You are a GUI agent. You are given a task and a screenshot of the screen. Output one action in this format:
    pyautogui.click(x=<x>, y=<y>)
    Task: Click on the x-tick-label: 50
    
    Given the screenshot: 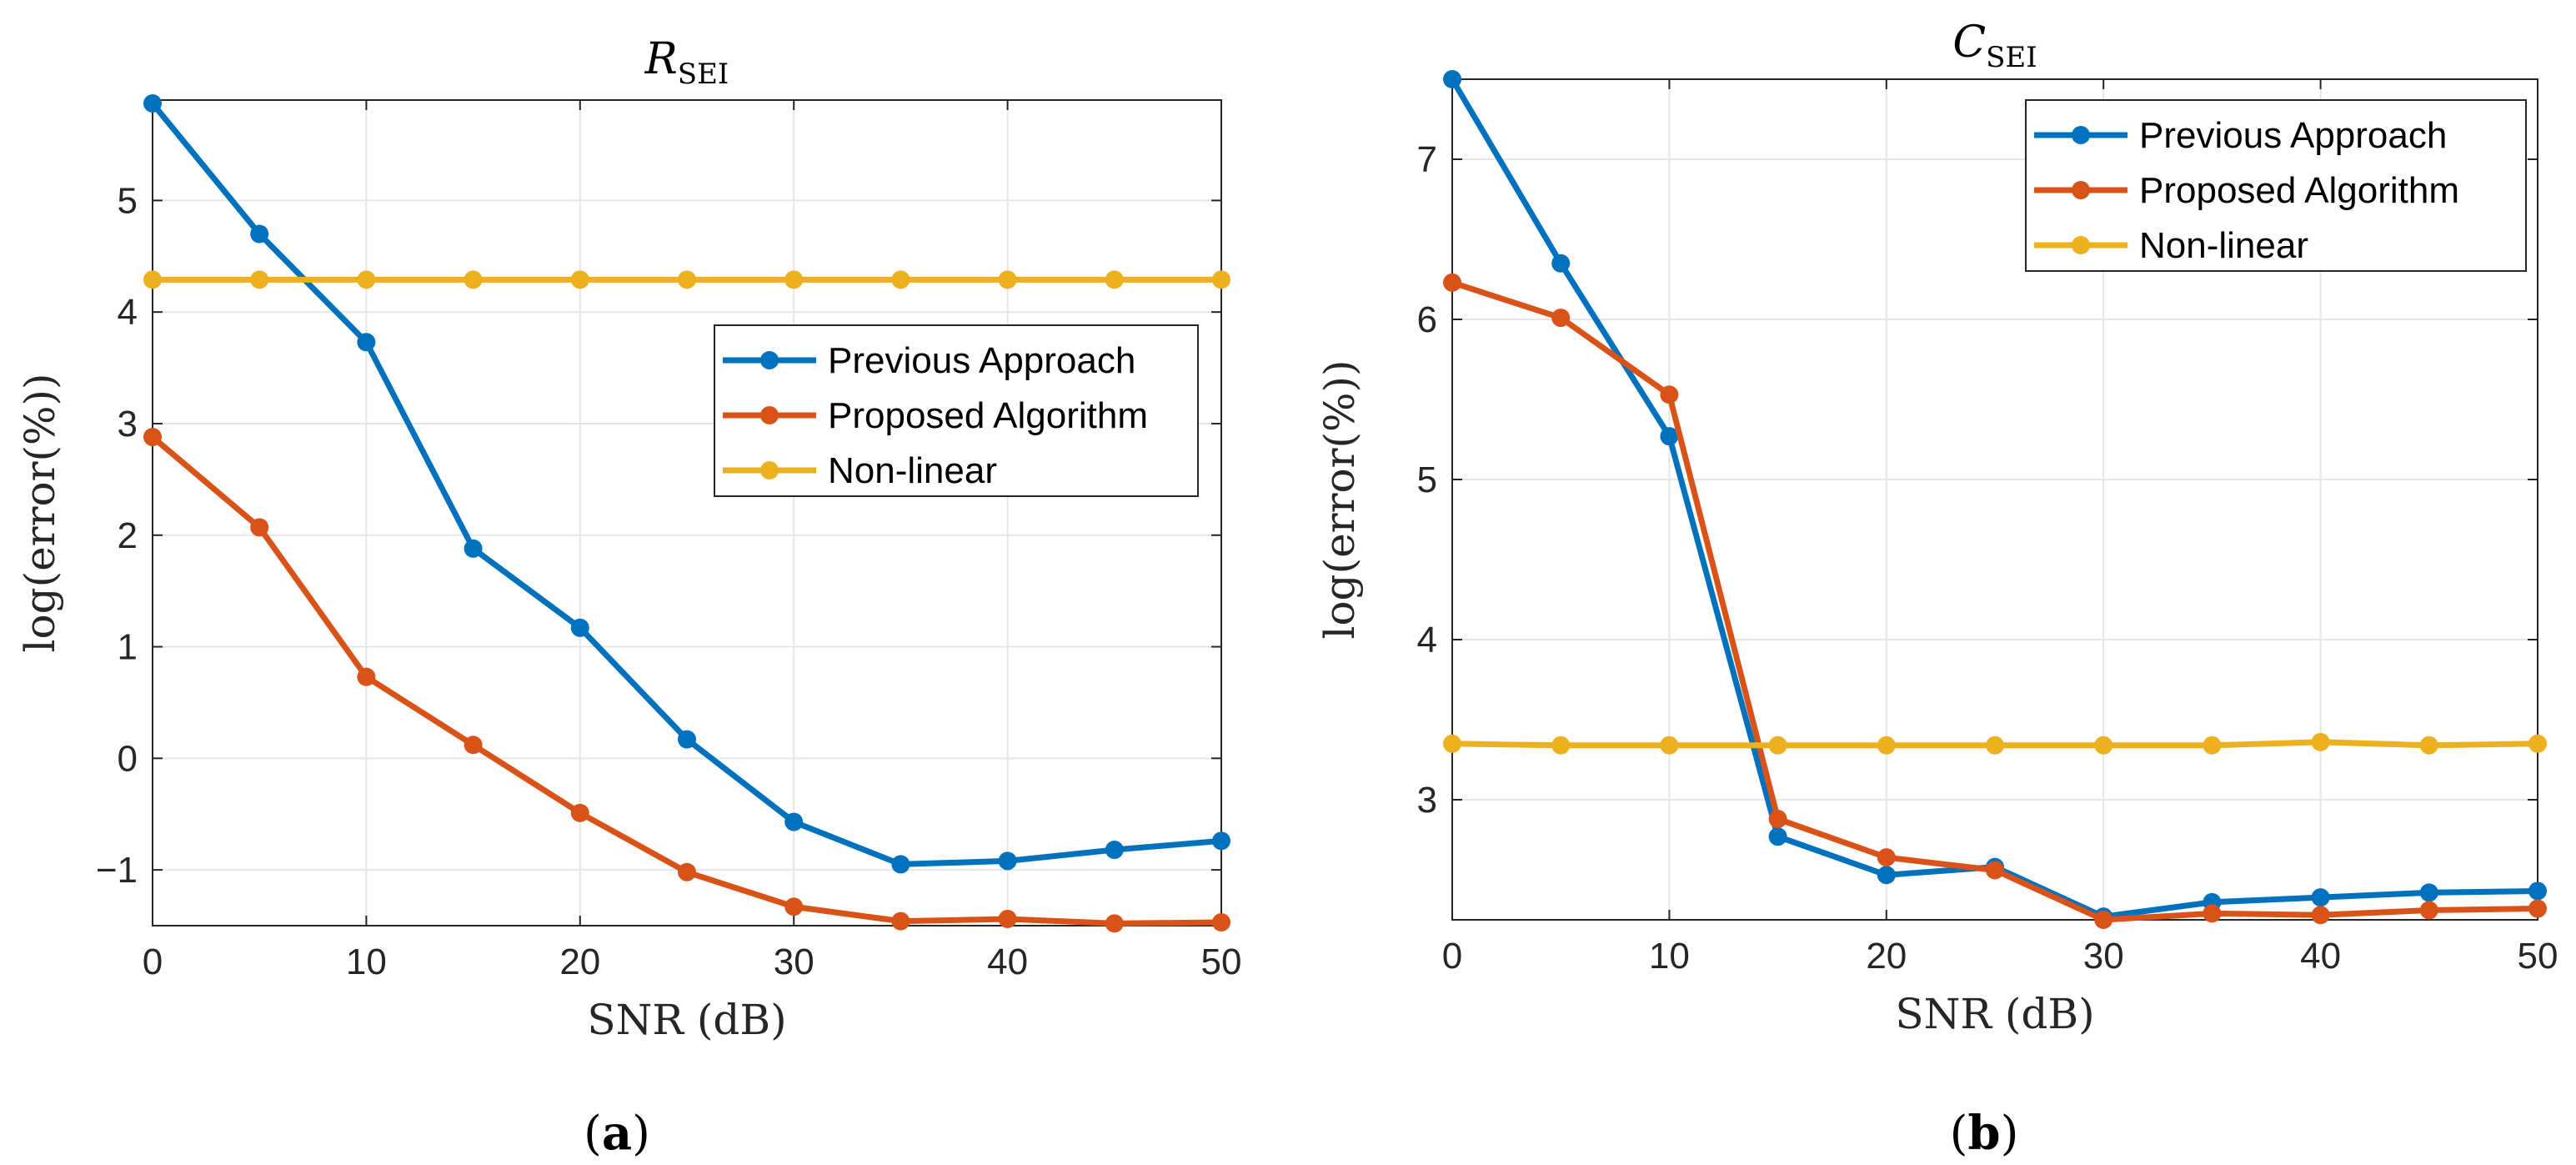 What is the action you would take?
    pyautogui.click(x=1221, y=962)
    